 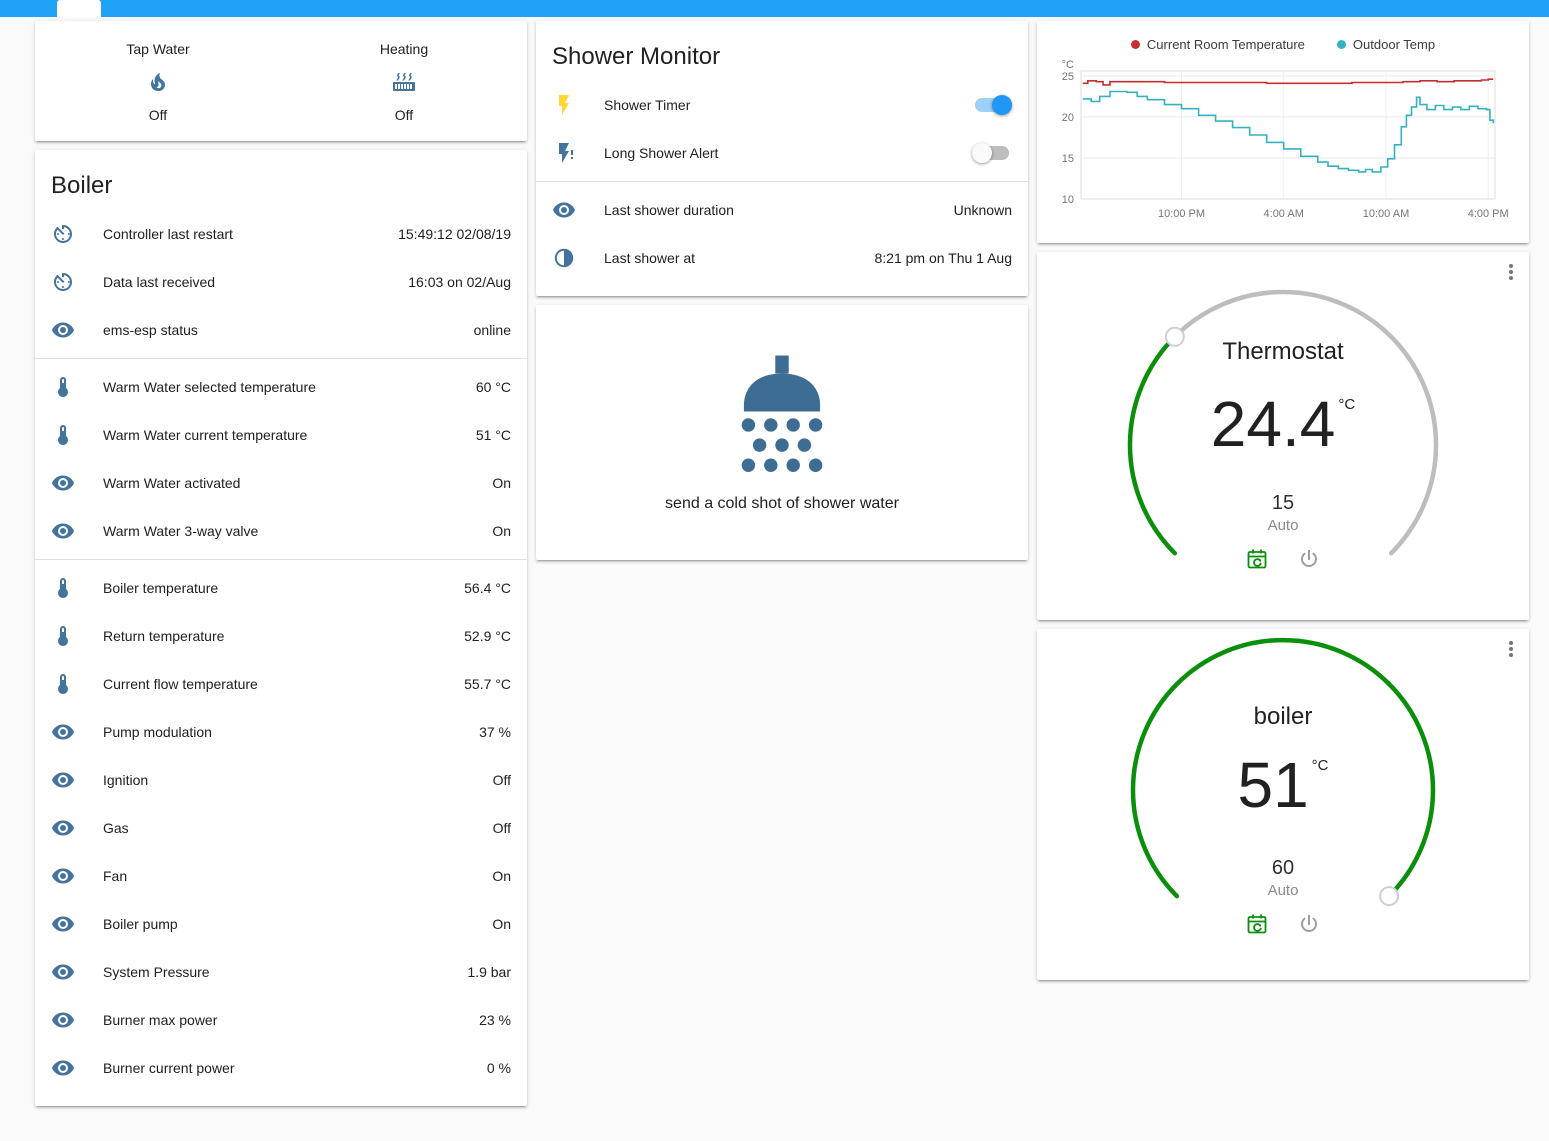 I want to click on glance-item: Tap Water Off, so click(x=158, y=82).